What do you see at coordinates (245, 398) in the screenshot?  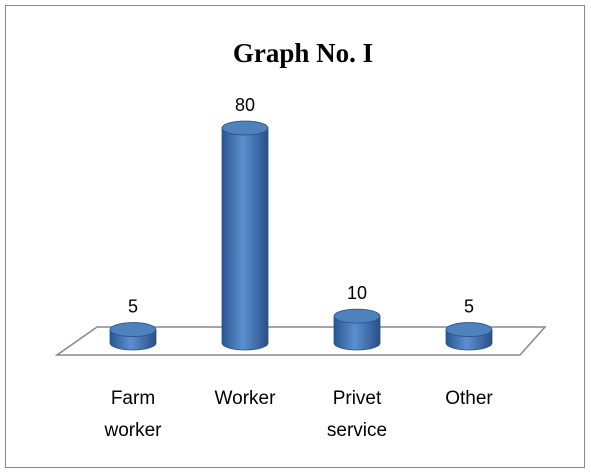 I see `x-tick-label: Worker` at bounding box center [245, 398].